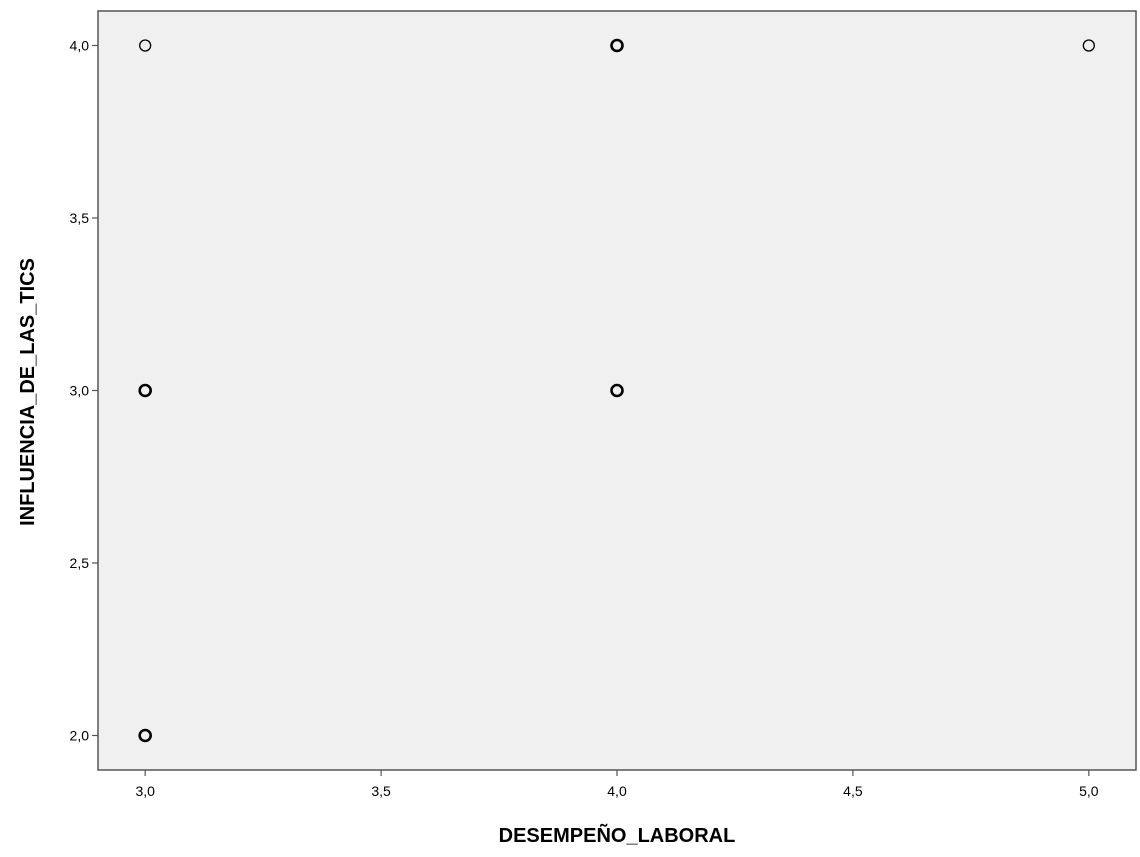 The width and height of the screenshot is (1140, 857). I want to click on x-tick-label: 4,0, so click(617, 791).